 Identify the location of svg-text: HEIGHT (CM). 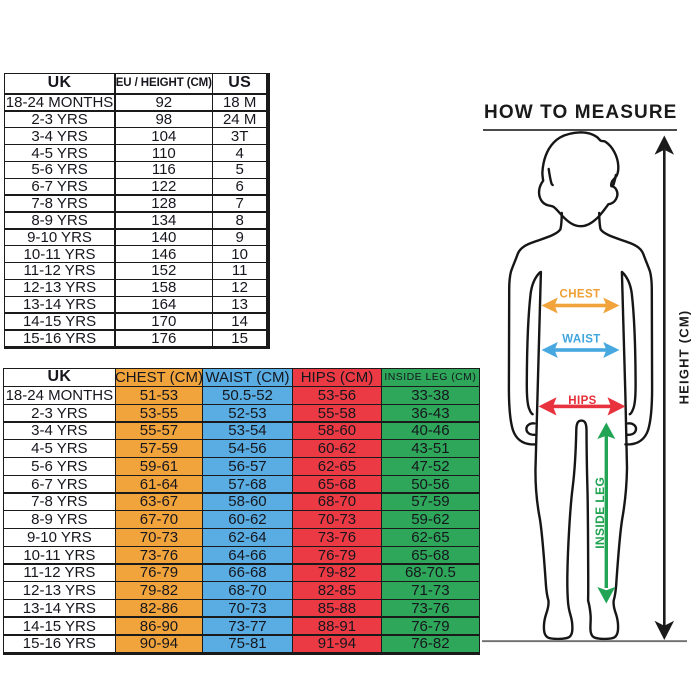
(684, 357).